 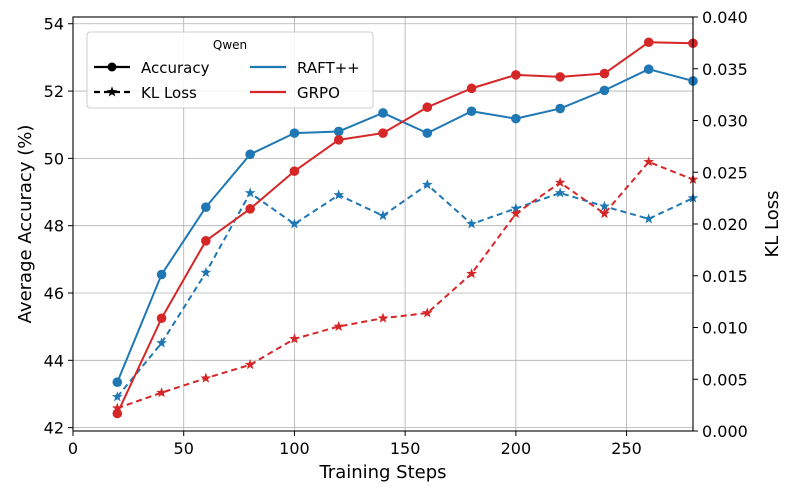 What do you see at coordinates (725, 172) in the screenshot?
I see `y-right-tick-label: 0.025` at bounding box center [725, 172].